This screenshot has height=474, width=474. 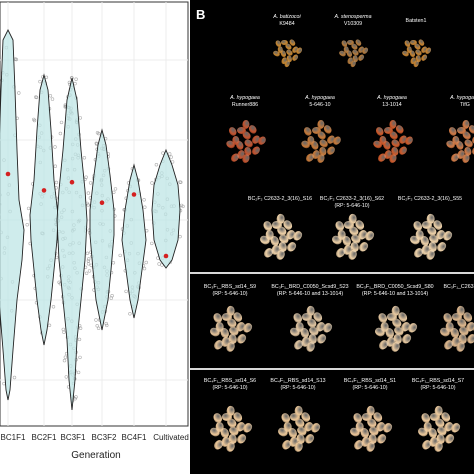 I want to click on label-line: Batsten1, so click(x=416, y=21).